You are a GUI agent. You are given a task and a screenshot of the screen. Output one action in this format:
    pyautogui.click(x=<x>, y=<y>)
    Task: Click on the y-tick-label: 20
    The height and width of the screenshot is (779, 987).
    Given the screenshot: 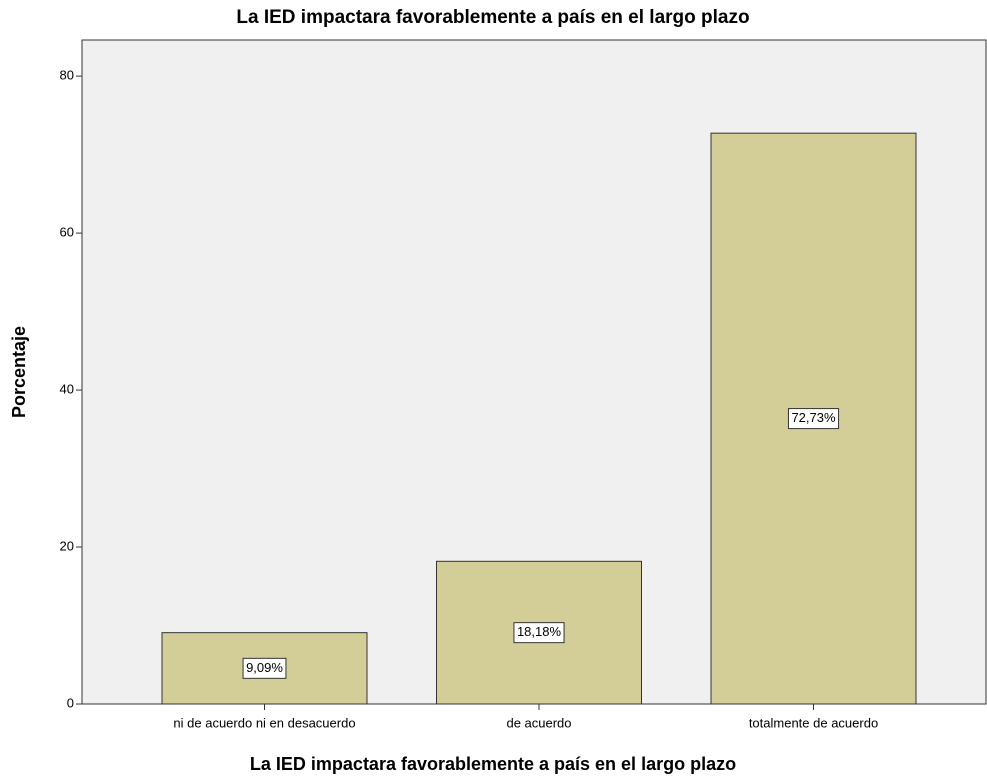 What is the action you would take?
    pyautogui.click(x=67, y=545)
    